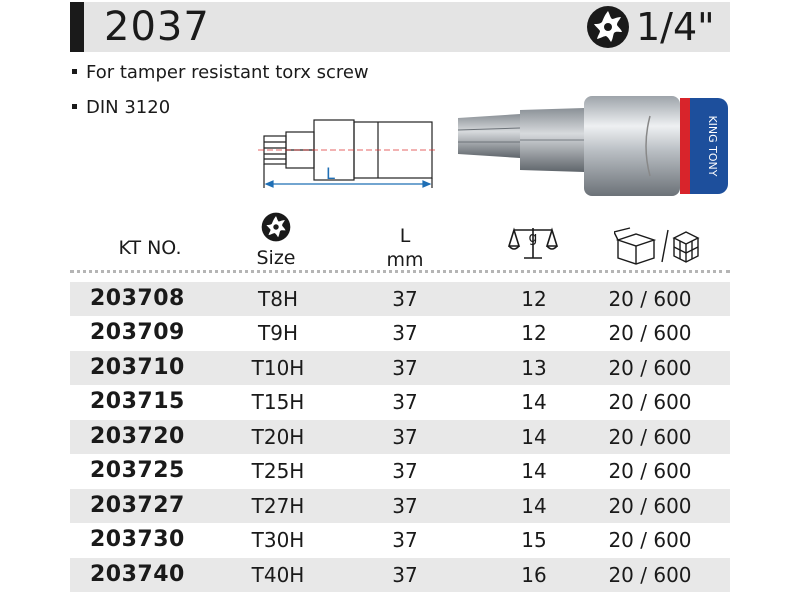 Image resolution: width=800 pixels, height=600 pixels. I want to click on kt-no-cell: 203710, so click(137, 367).